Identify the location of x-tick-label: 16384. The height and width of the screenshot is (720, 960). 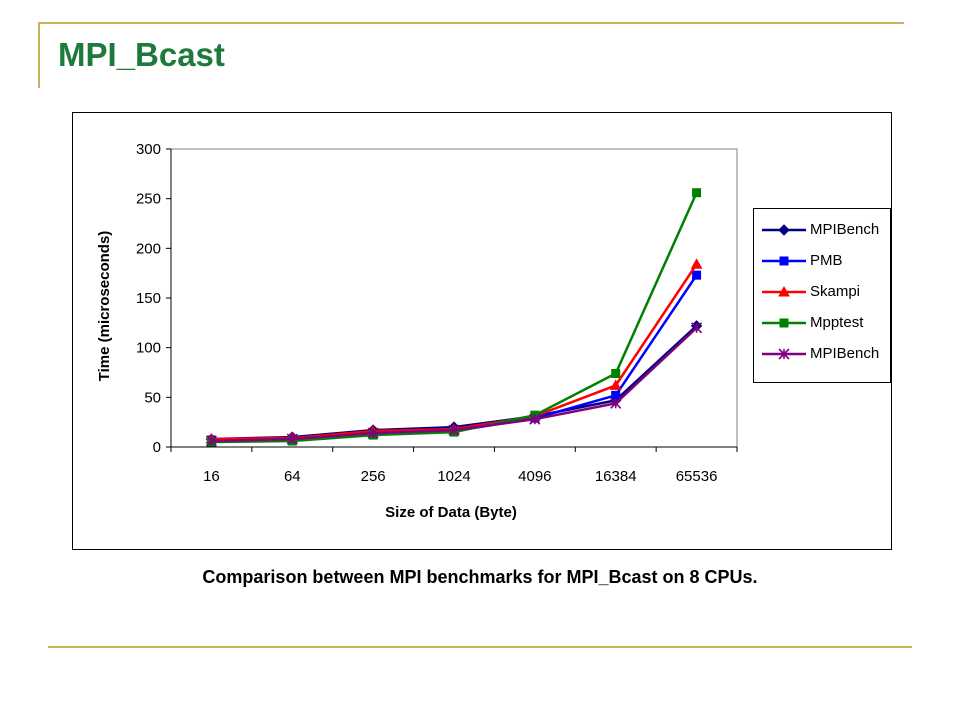
(616, 476).